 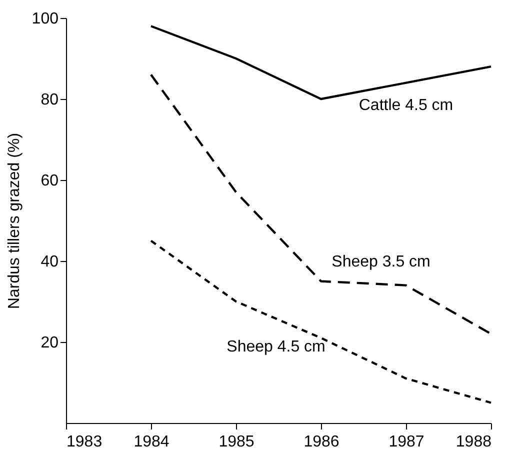 What do you see at coordinates (45, 19) in the screenshot?
I see `y-tick-label: 100` at bounding box center [45, 19].